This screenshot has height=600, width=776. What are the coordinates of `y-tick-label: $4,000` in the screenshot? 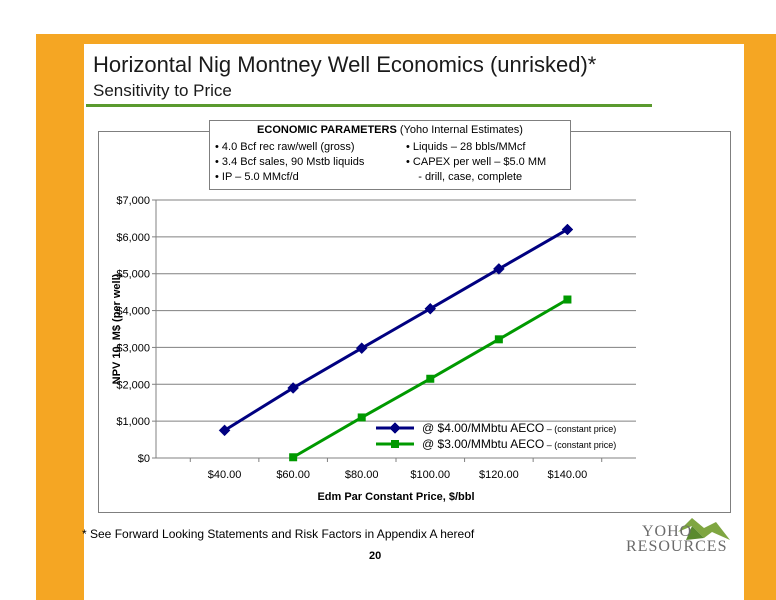 It's located at (133, 312).